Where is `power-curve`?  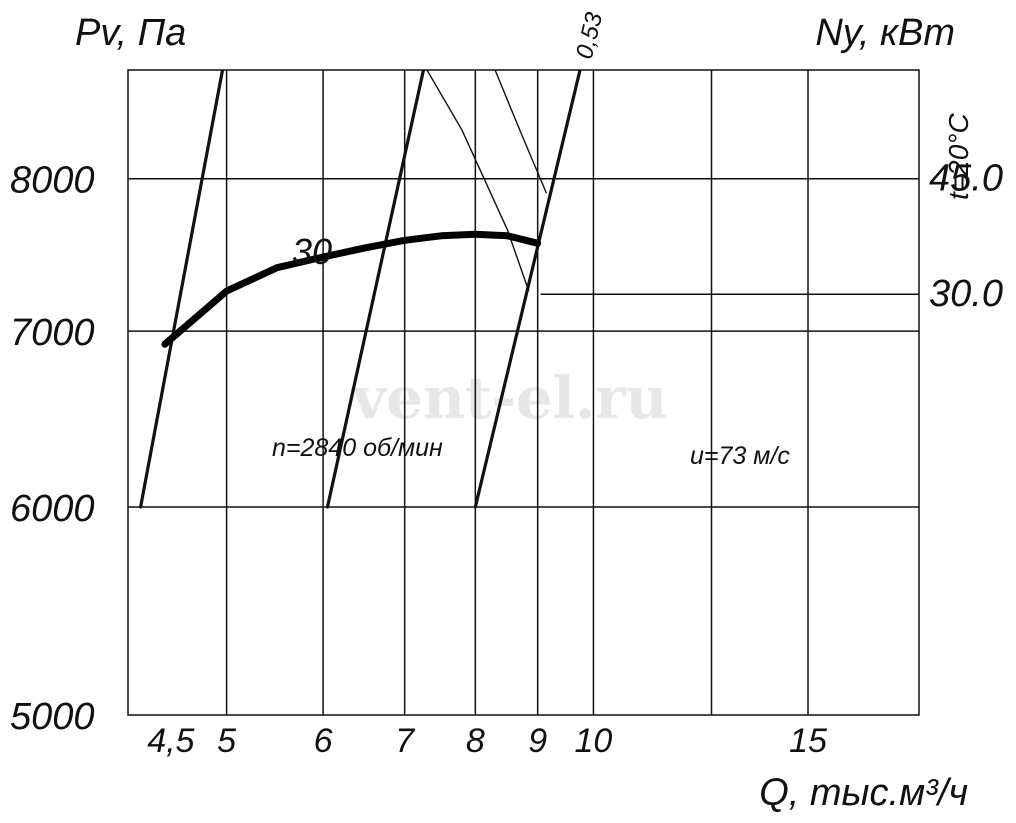
power-curve is located at coordinates (521, 132).